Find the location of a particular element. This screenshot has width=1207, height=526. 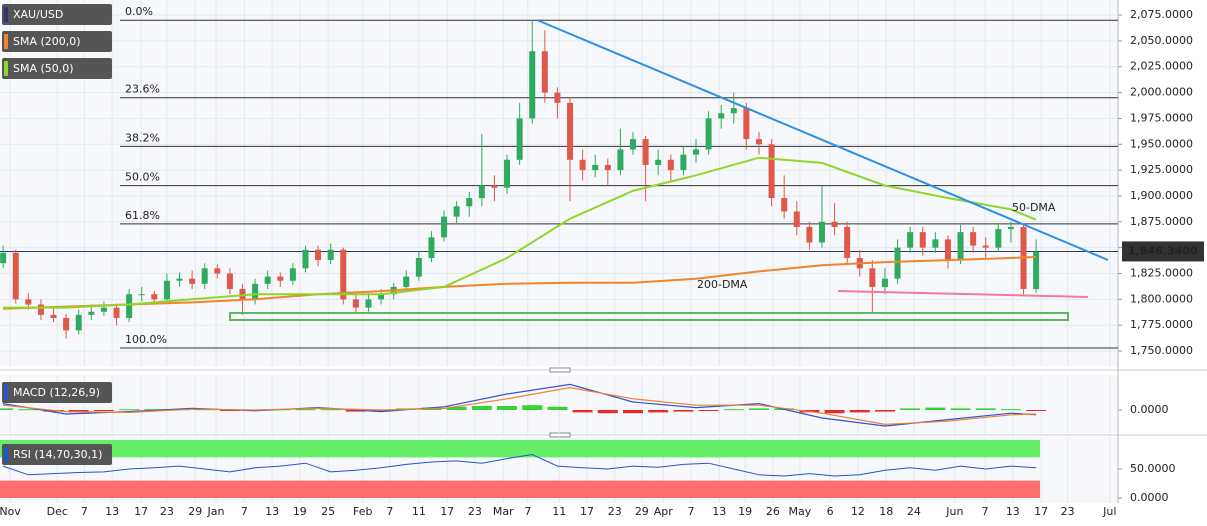

support-line is located at coordinates (963, 294).